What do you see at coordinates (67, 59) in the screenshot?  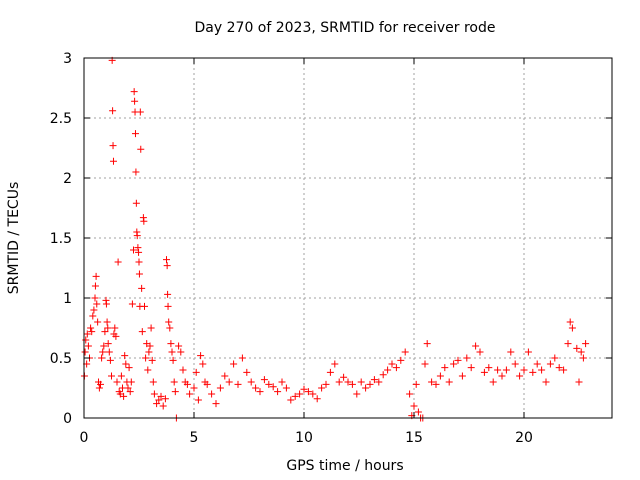 I see `y-tick-label: 3` at bounding box center [67, 59].